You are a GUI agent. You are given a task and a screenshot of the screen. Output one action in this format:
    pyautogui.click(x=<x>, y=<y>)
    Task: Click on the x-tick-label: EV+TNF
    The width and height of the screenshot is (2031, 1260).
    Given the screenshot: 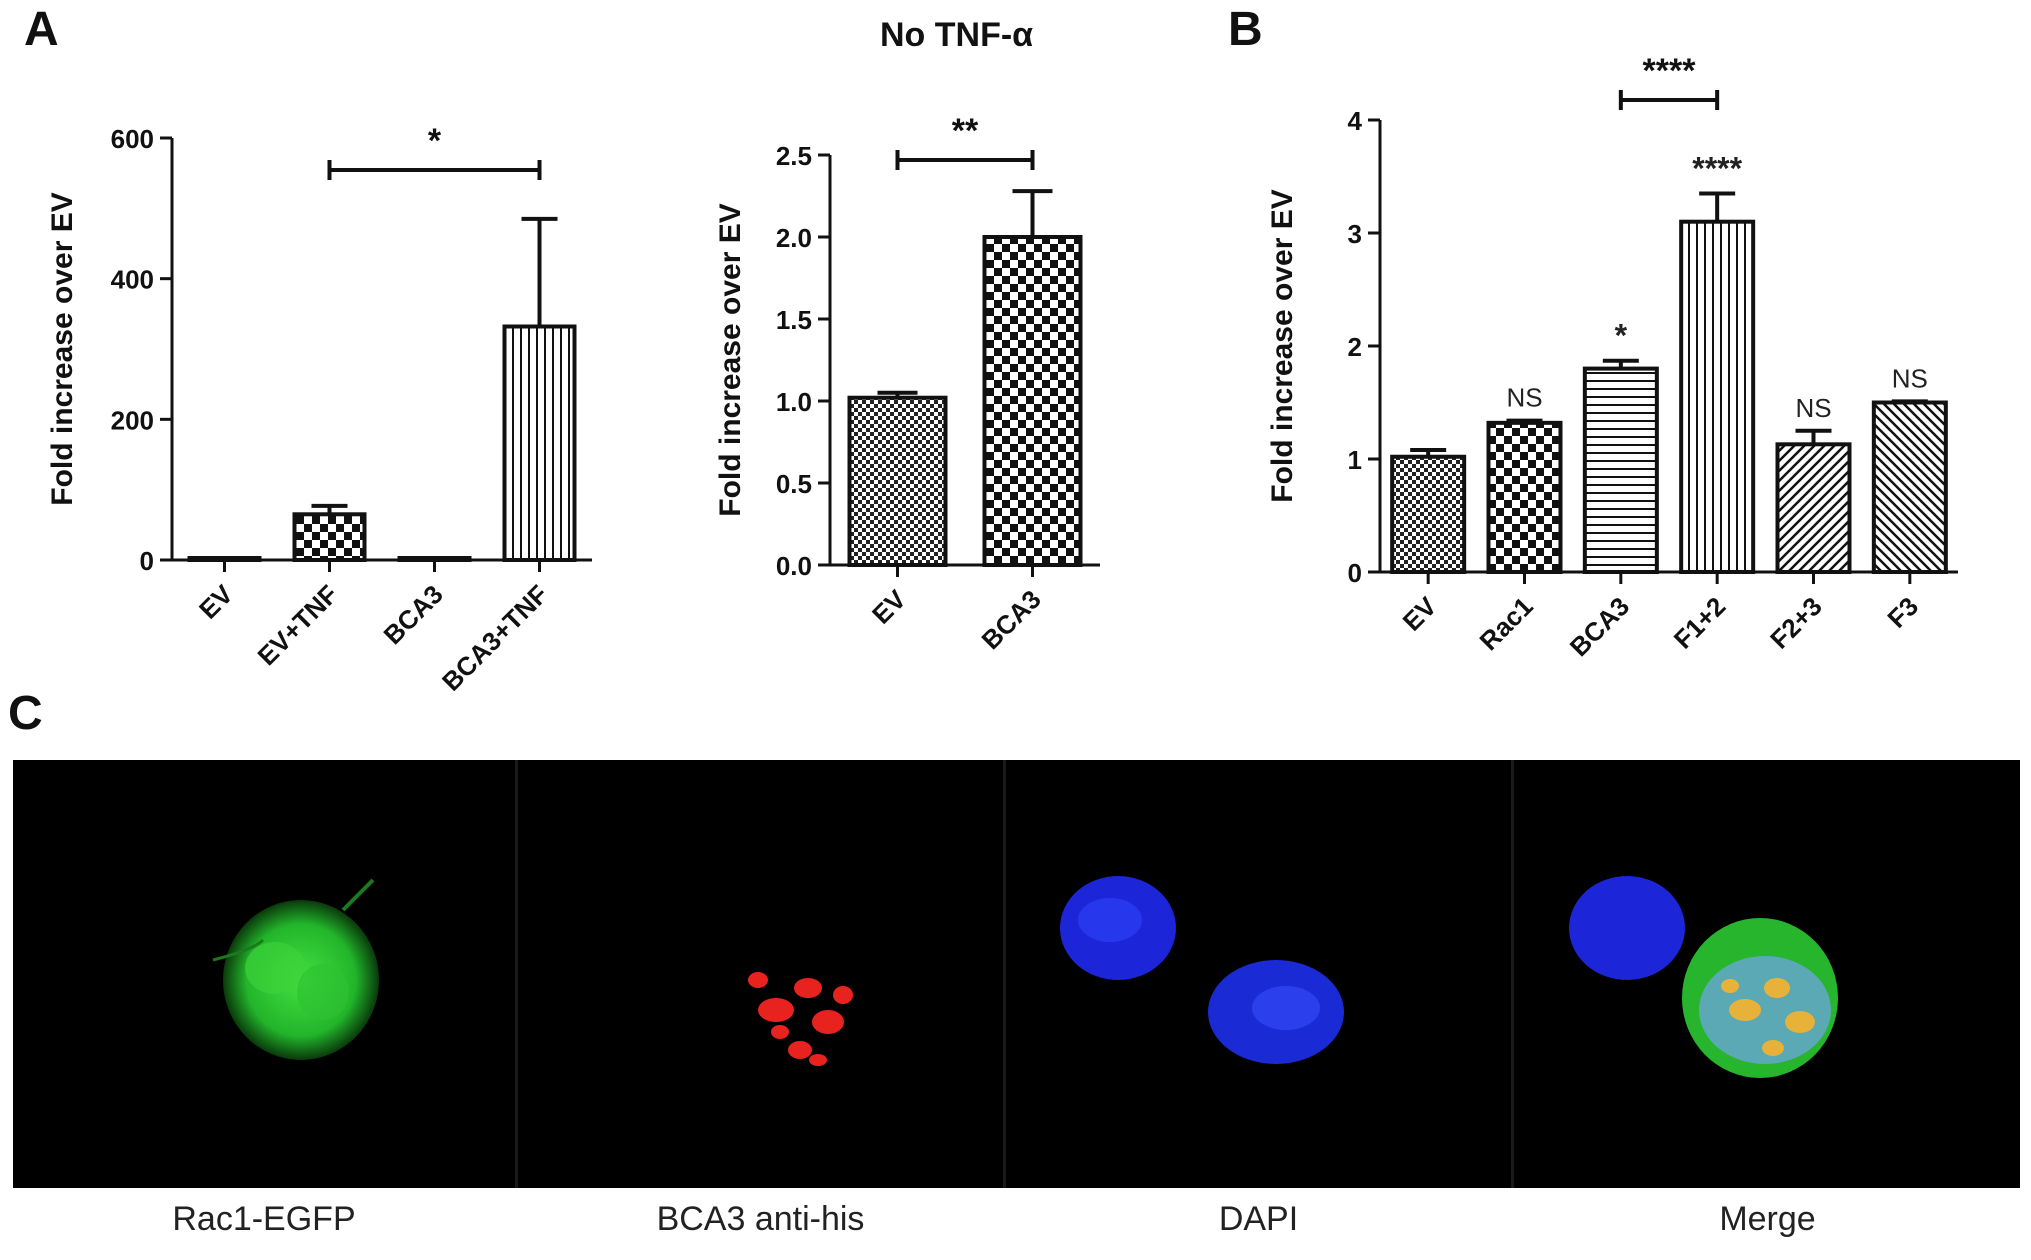 What is the action you would take?
    pyautogui.click(x=298, y=625)
    